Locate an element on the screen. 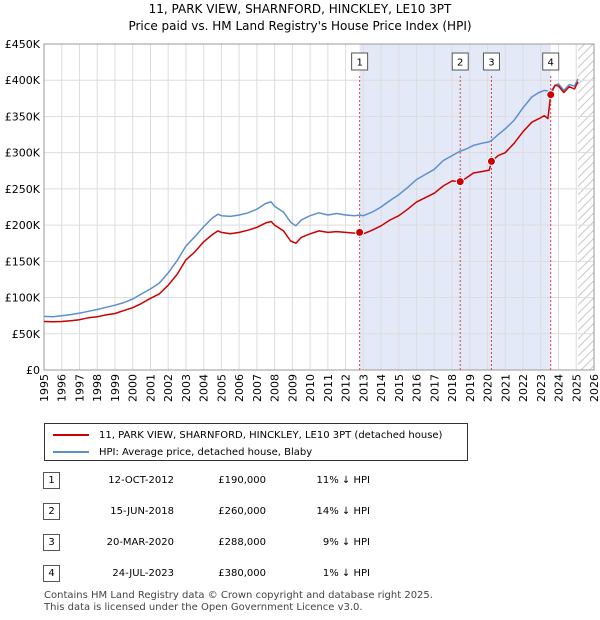 This screenshot has height=620, width=600. x-tick-label: 2022 is located at coordinates (523, 388).